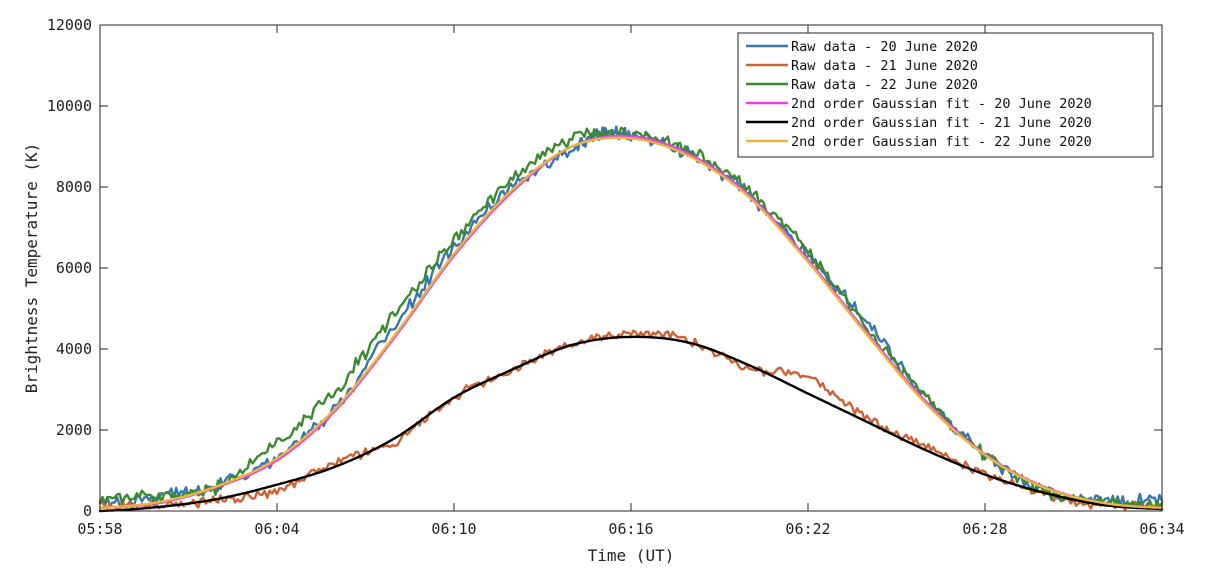  I want to click on y-tick-label-2: 4000, so click(74, 349).